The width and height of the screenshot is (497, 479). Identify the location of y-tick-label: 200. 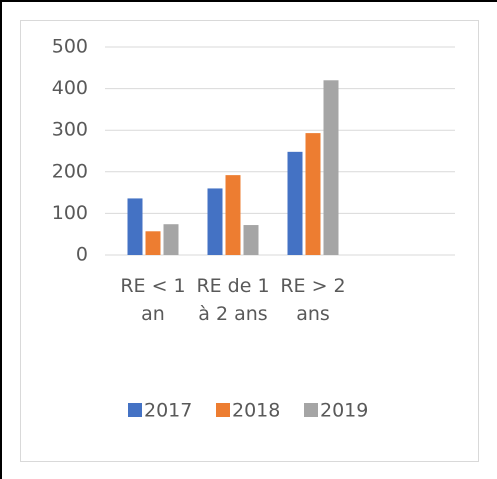
(70, 171).